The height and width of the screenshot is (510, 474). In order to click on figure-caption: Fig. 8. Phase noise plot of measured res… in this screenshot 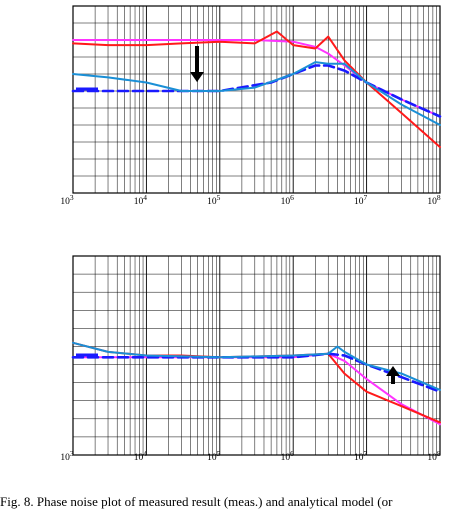, I will do `click(196, 501)`.